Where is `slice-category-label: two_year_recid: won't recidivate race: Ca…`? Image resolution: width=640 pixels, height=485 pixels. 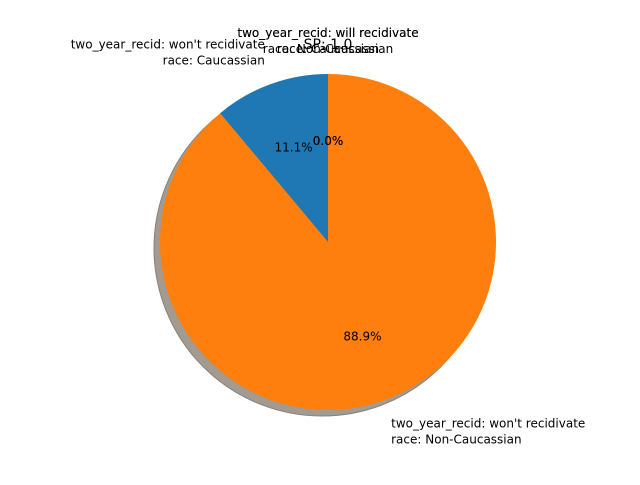 slice-category-label: two_year_recid: won't recidivate race: Ca… is located at coordinates (168, 52).